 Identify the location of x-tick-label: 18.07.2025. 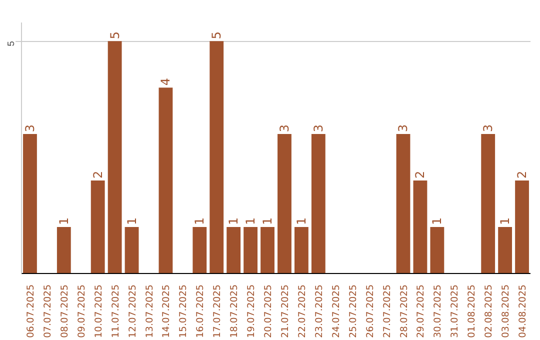
(234, 311).